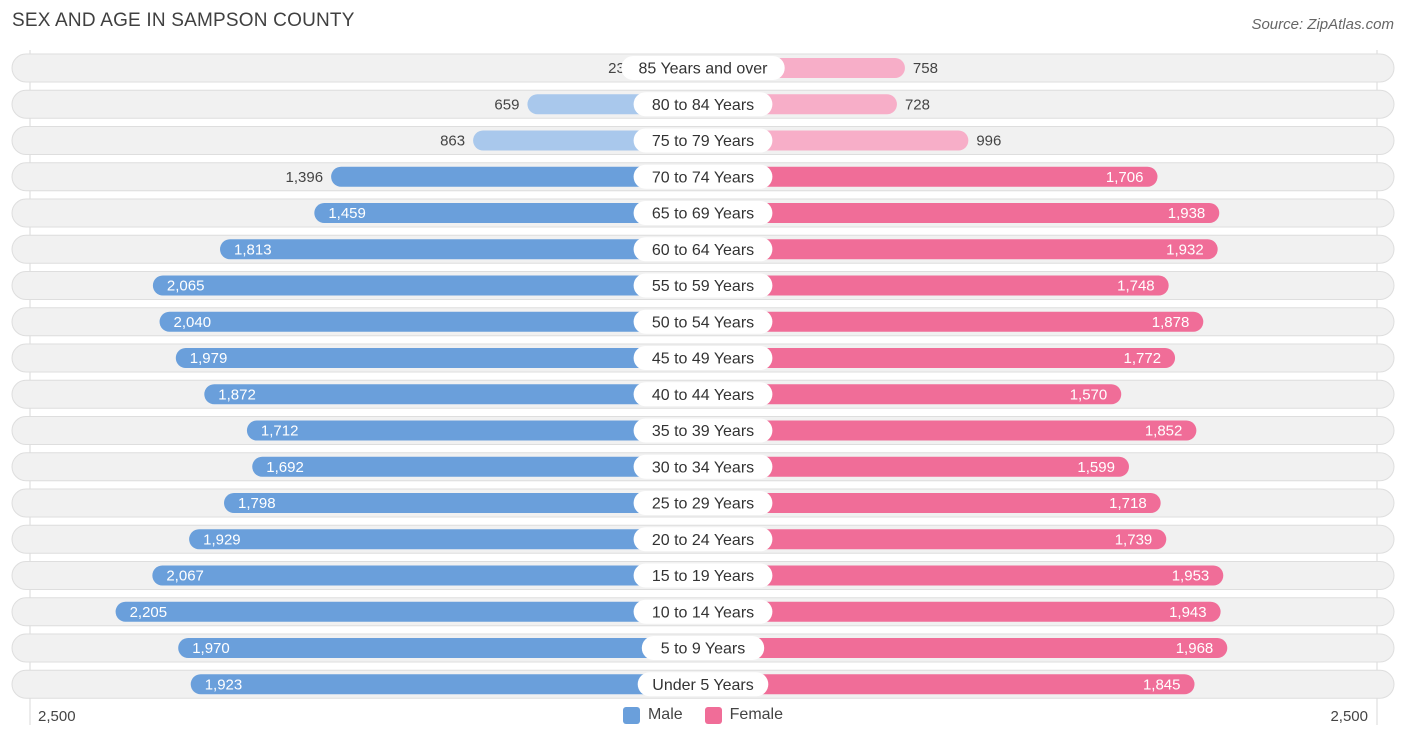 Image resolution: width=1406 pixels, height=740 pixels. What do you see at coordinates (713, 715) in the screenshot?
I see `female-swatch` at bounding box center [713, 715].